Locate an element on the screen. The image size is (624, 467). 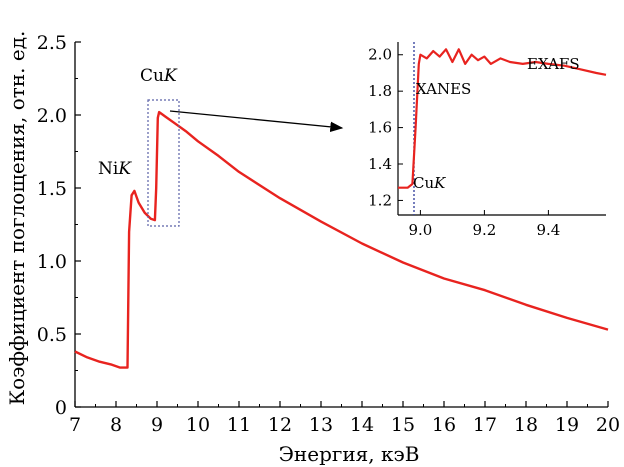
inset-series-line is located at coordinates (502, 118).